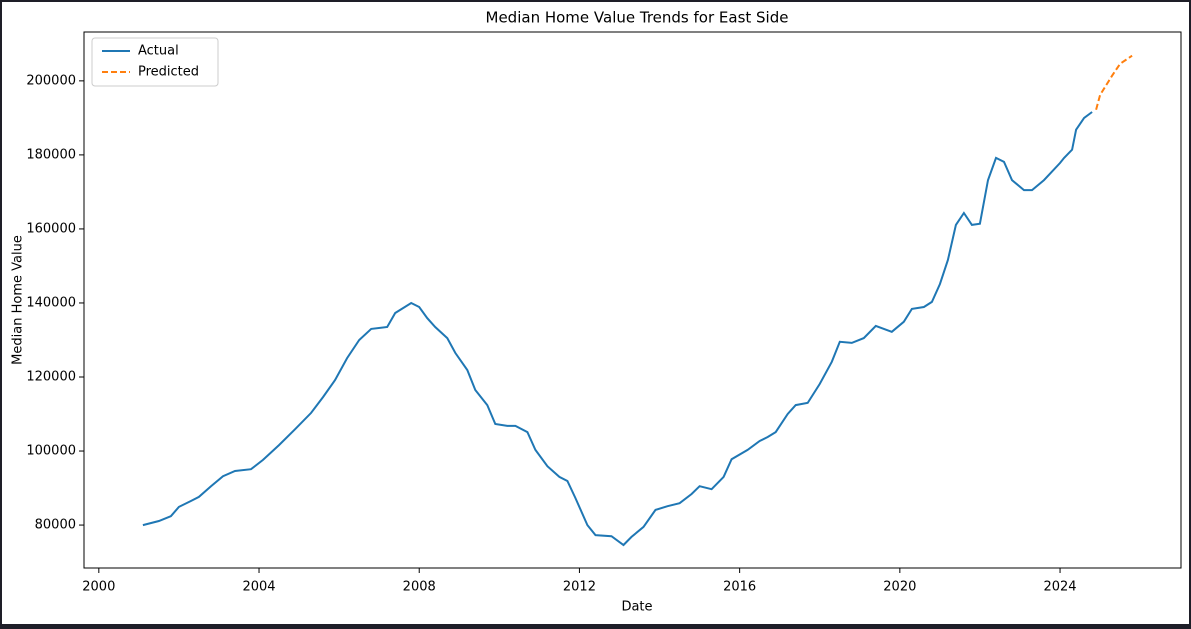 The width and height of the screenshot is (1191, 629). Describe the element at coordinates (1059, 587) in the screenshot. I see `x-tick-label: 2024` at that location.